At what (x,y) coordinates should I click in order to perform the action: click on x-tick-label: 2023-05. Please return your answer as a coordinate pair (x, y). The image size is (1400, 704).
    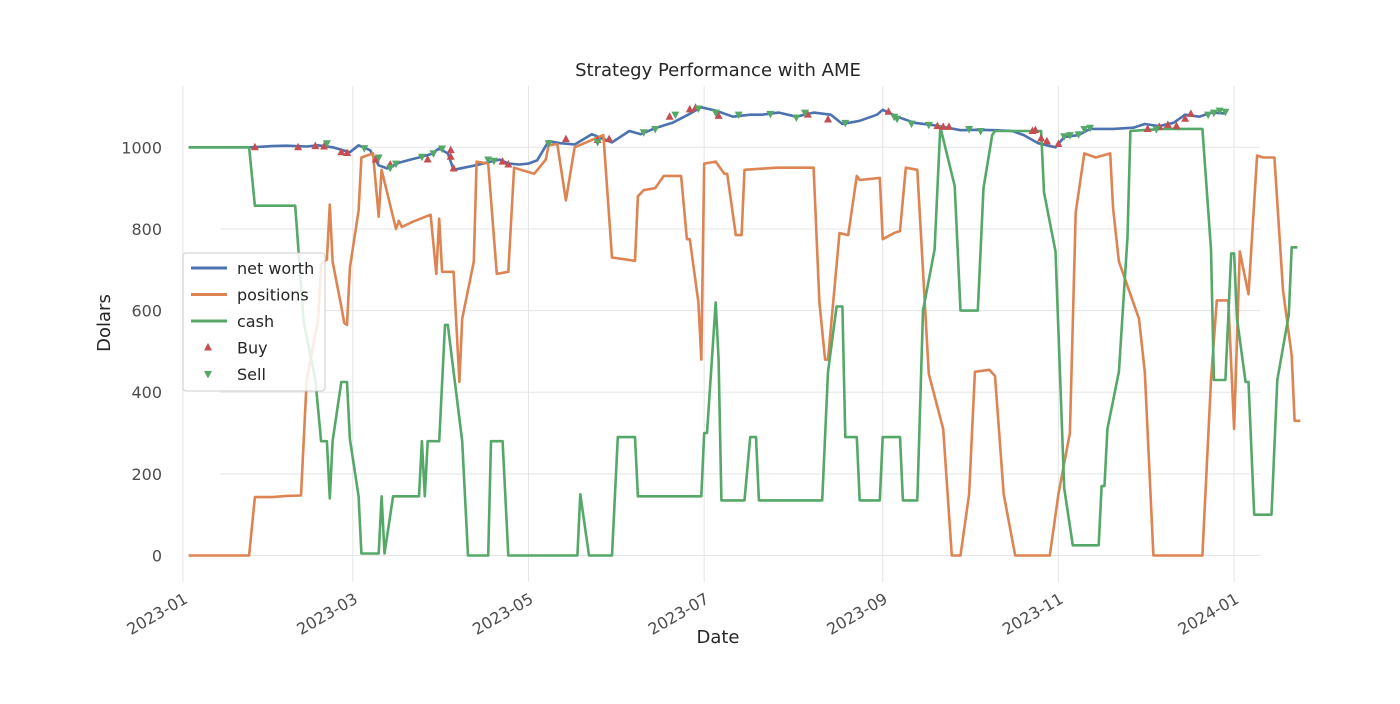
    Looking at the image, I should click on (502, 614).